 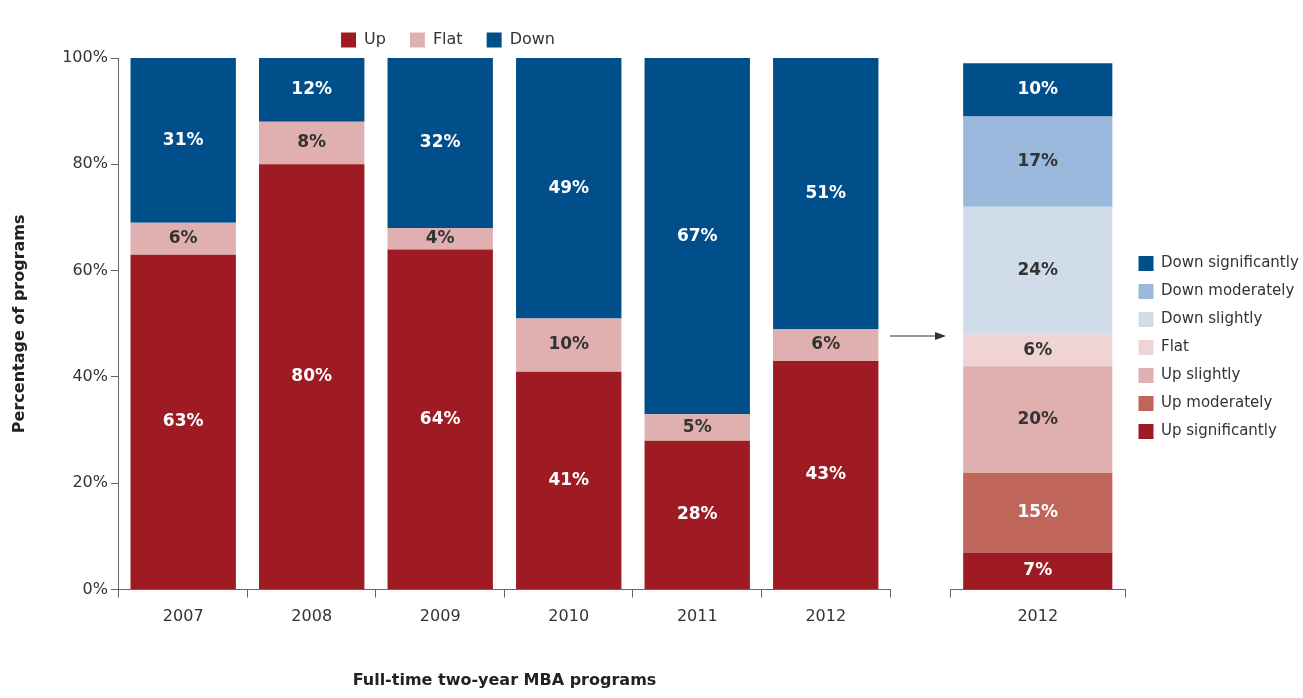 I want to click on data-label: 67%, so click(x=697, y=234).